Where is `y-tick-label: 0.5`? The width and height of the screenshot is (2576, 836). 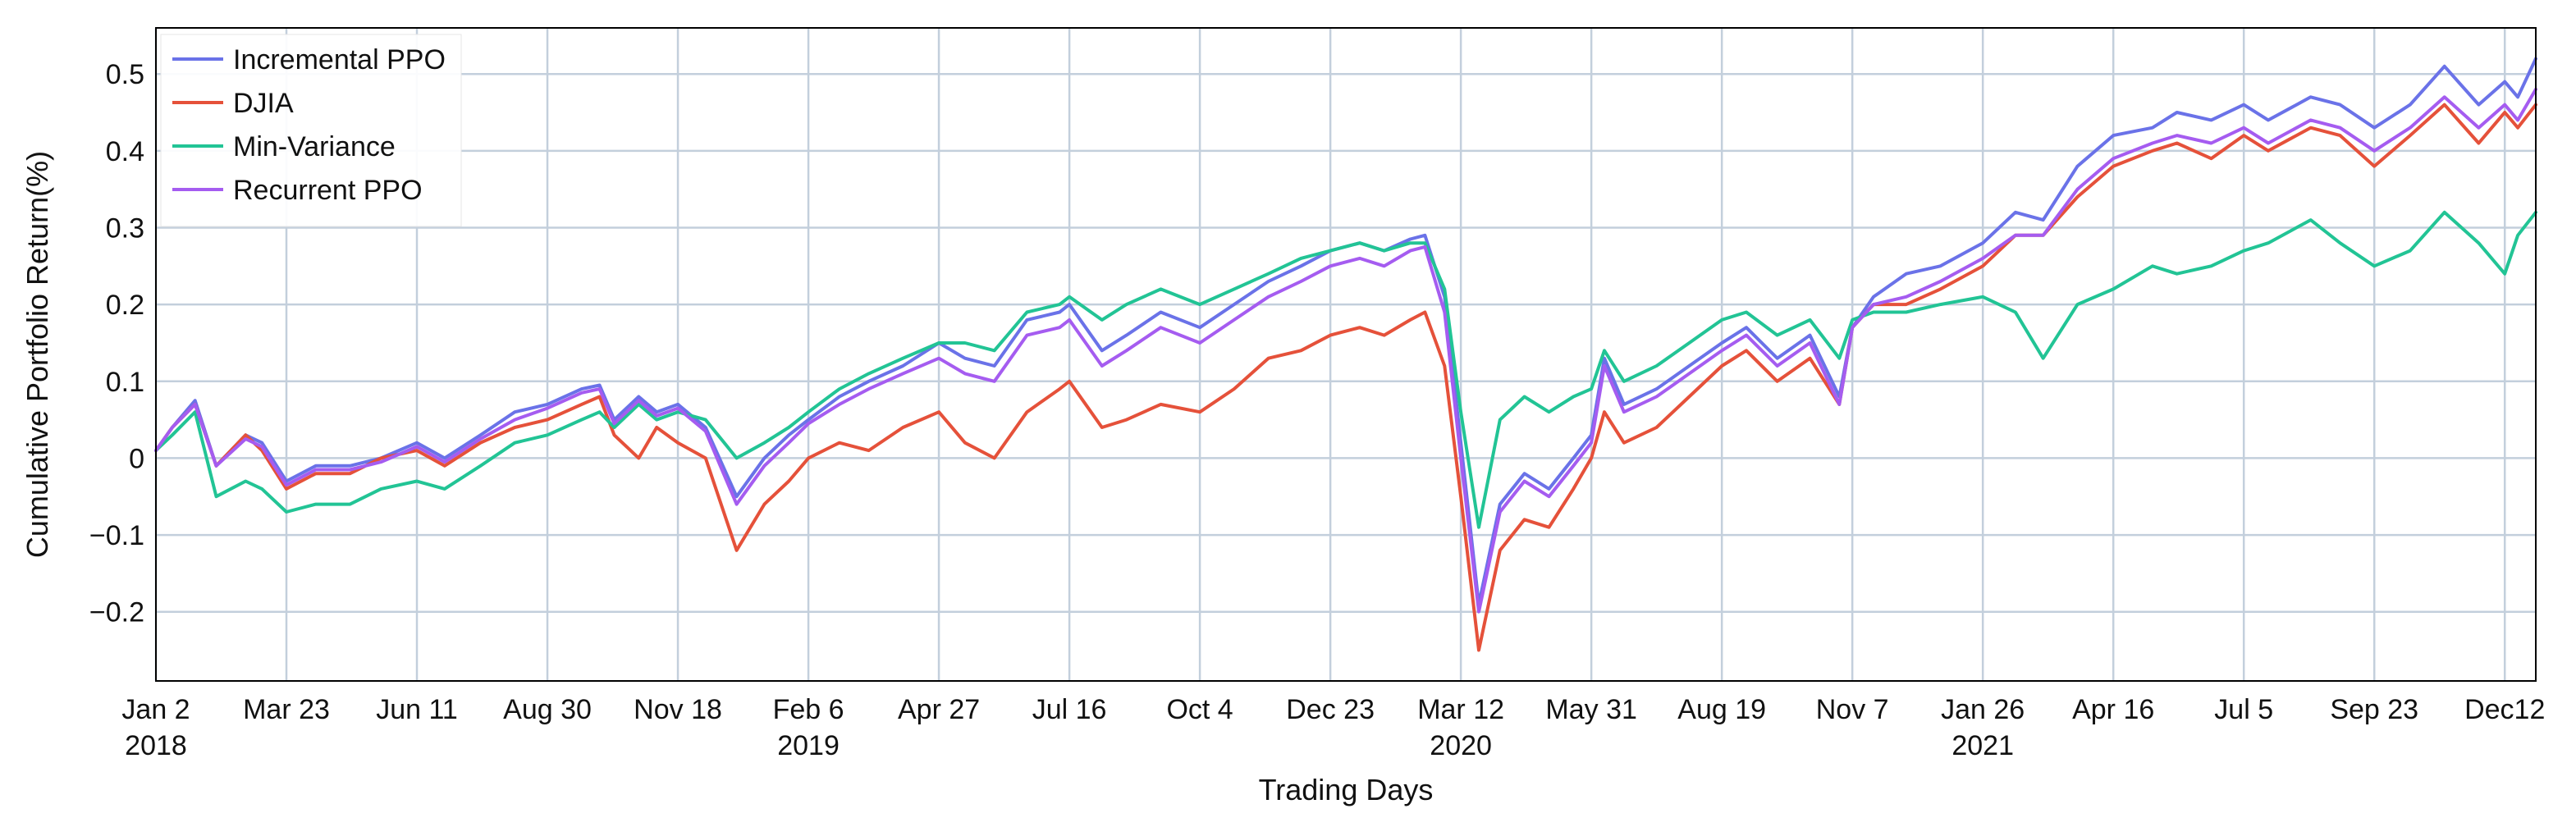
y-tick-label: 0.5 is located at coordinates (125, 74).